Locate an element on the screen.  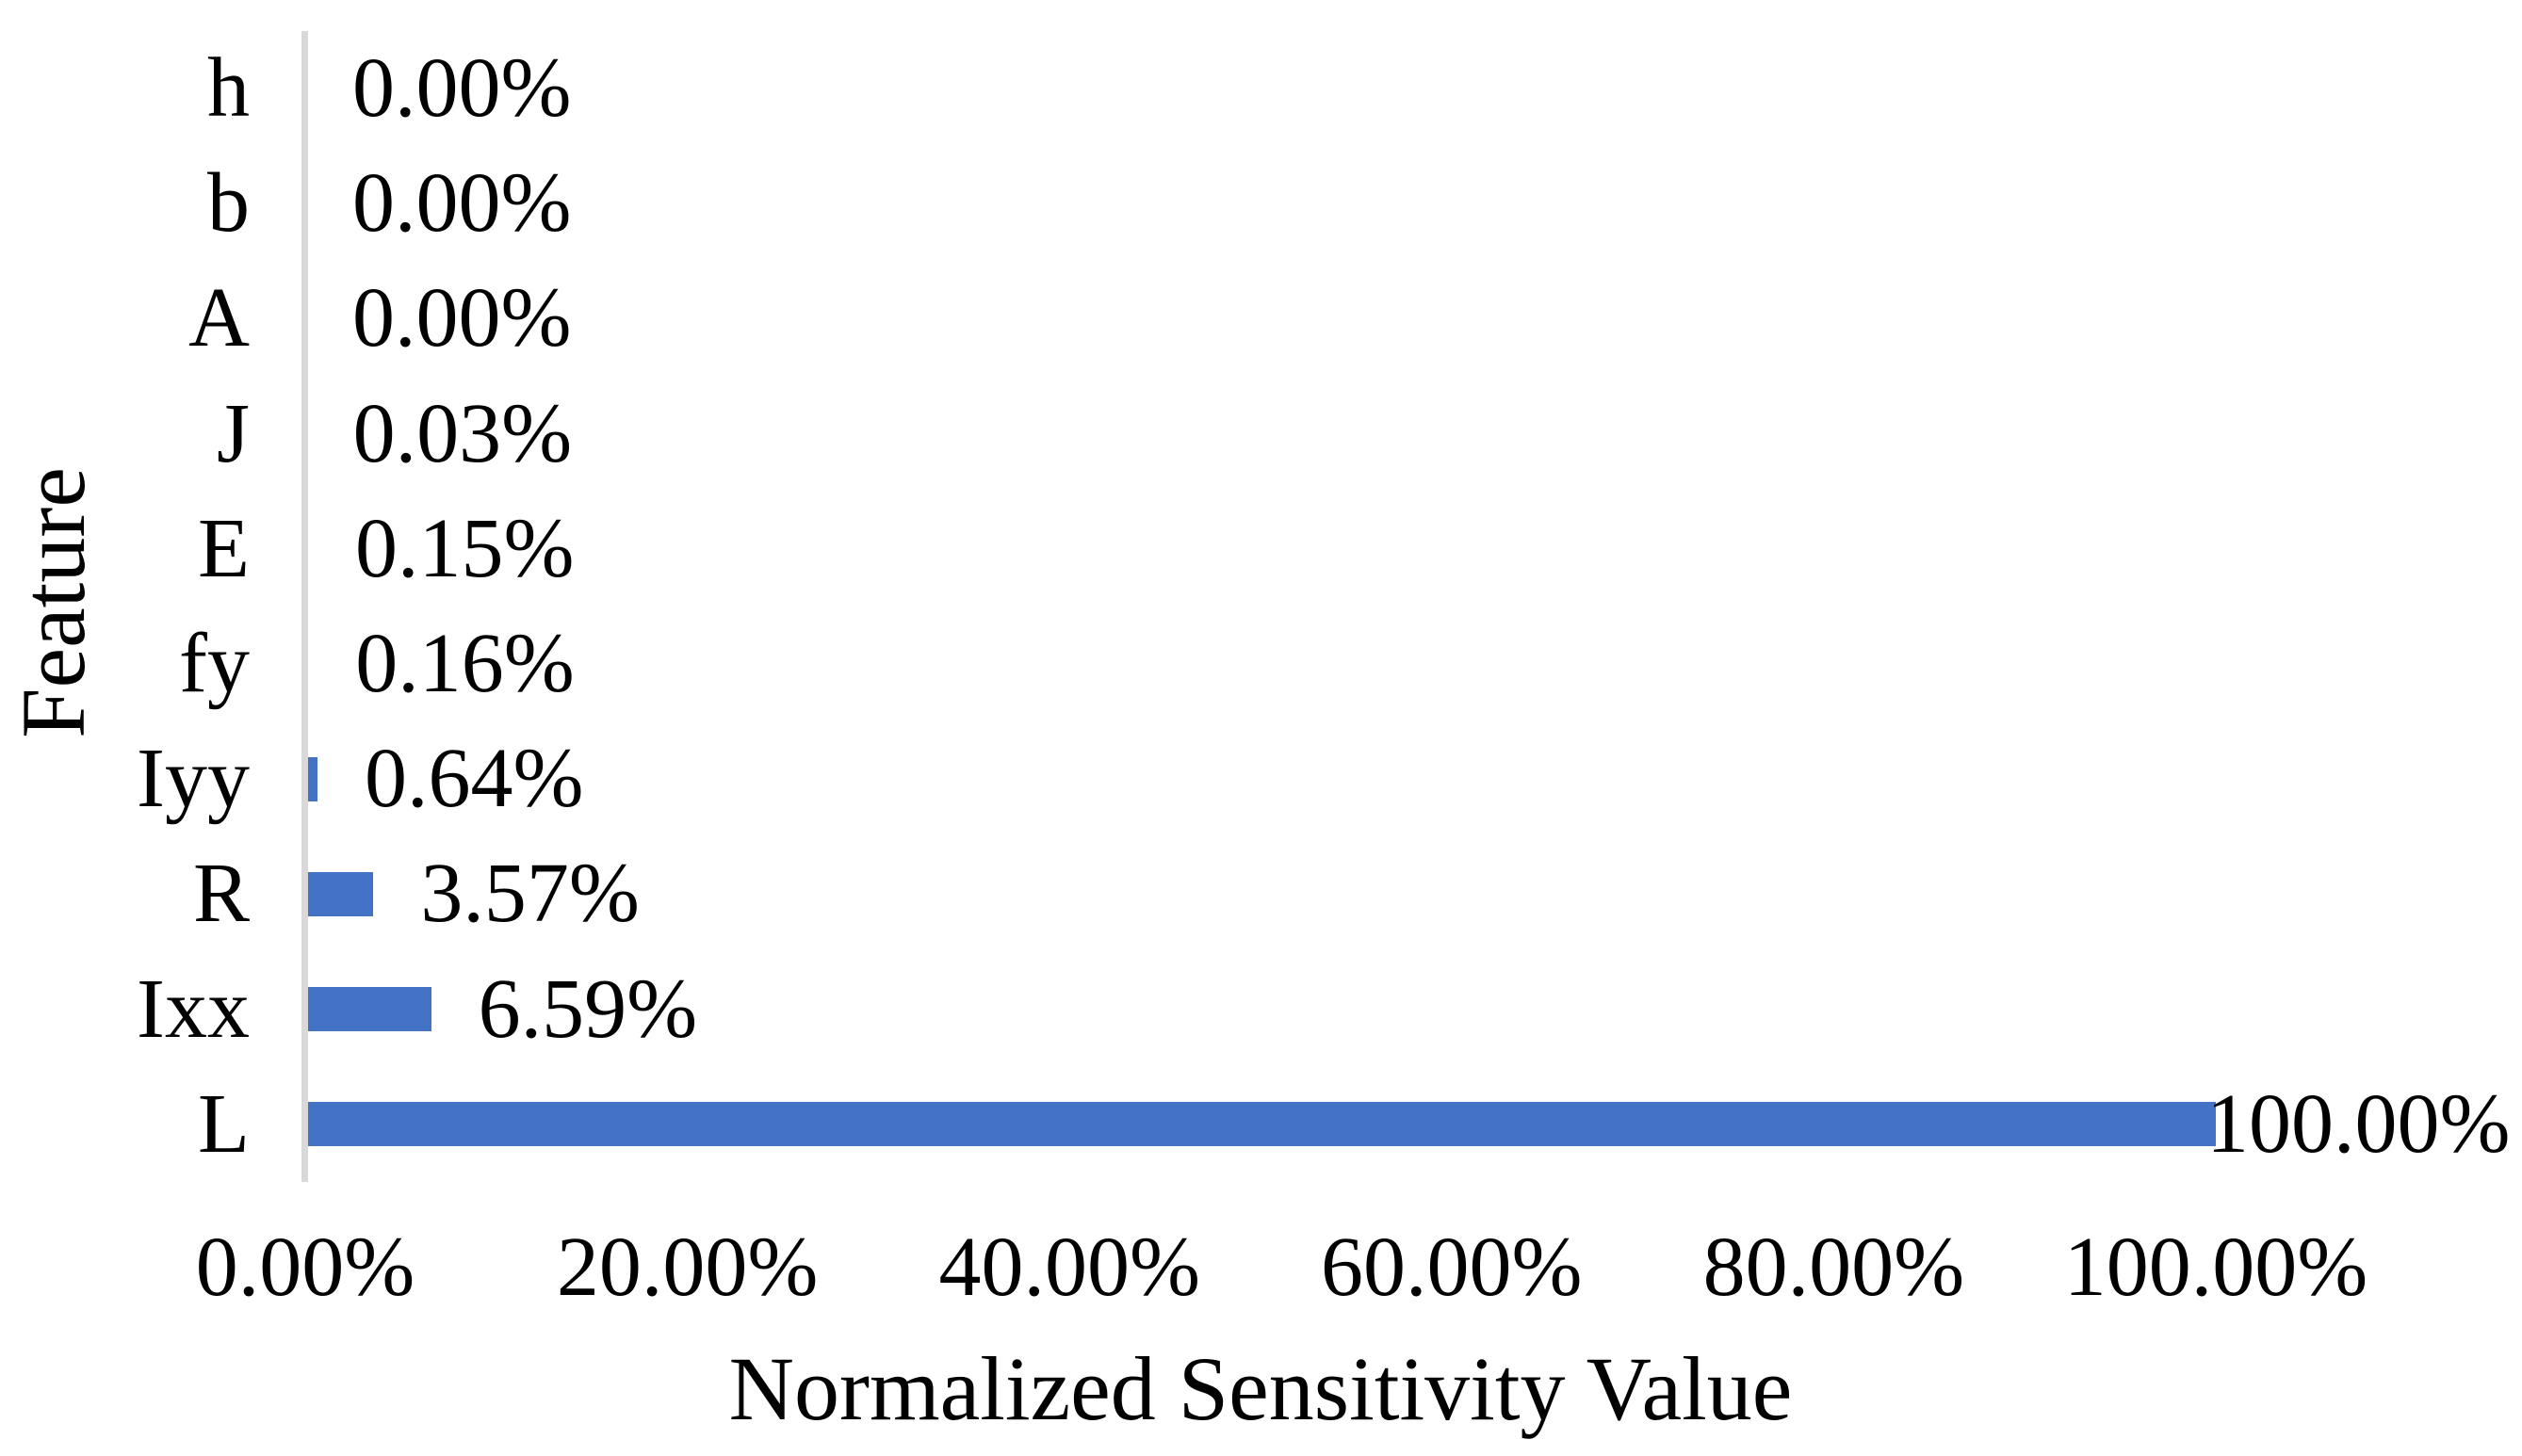
category-label: Iyy is located at coordinates (193, 779).